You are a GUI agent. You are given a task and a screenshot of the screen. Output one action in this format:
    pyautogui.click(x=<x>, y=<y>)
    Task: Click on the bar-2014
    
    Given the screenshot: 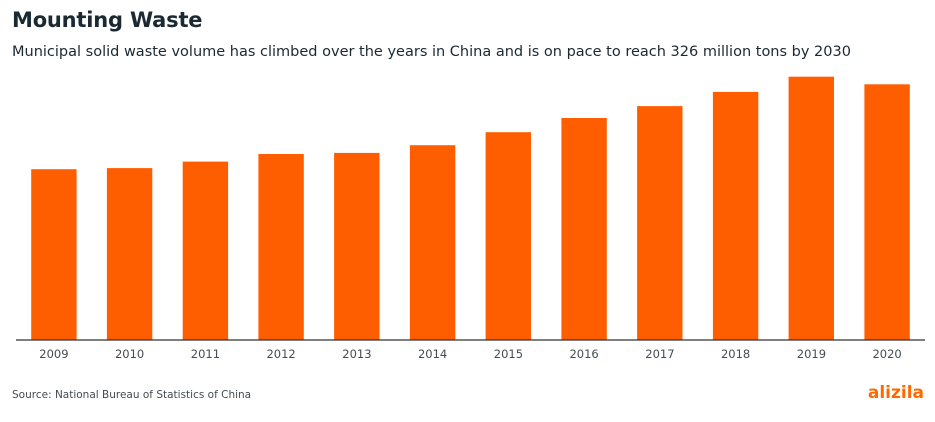 What is the action you would take?
    pyautogui.click(x=432, y=242)
    